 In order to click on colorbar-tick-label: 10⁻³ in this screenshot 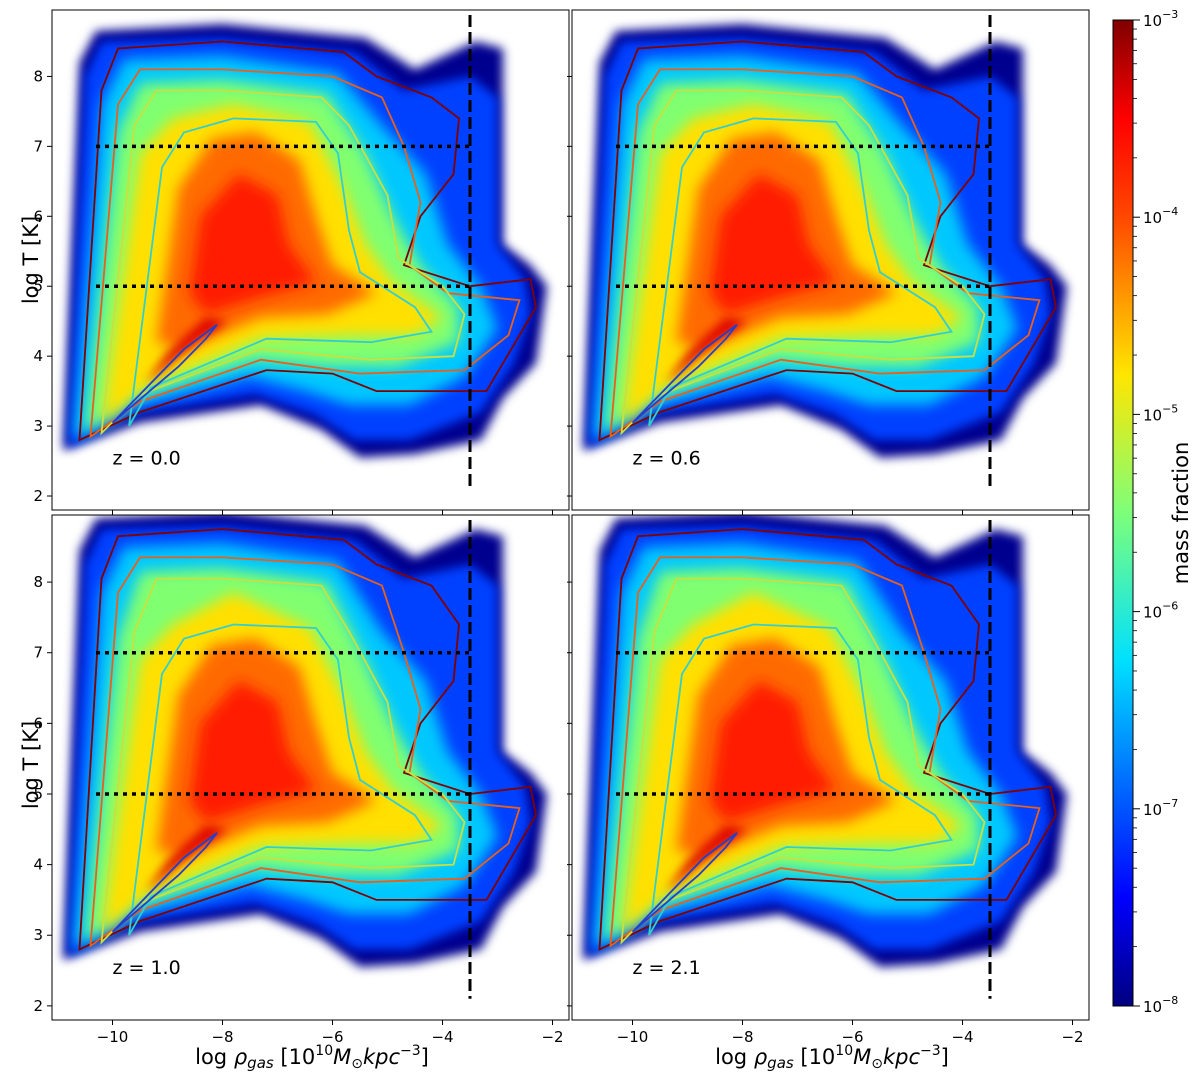, I will do `click(1160, 19)`.